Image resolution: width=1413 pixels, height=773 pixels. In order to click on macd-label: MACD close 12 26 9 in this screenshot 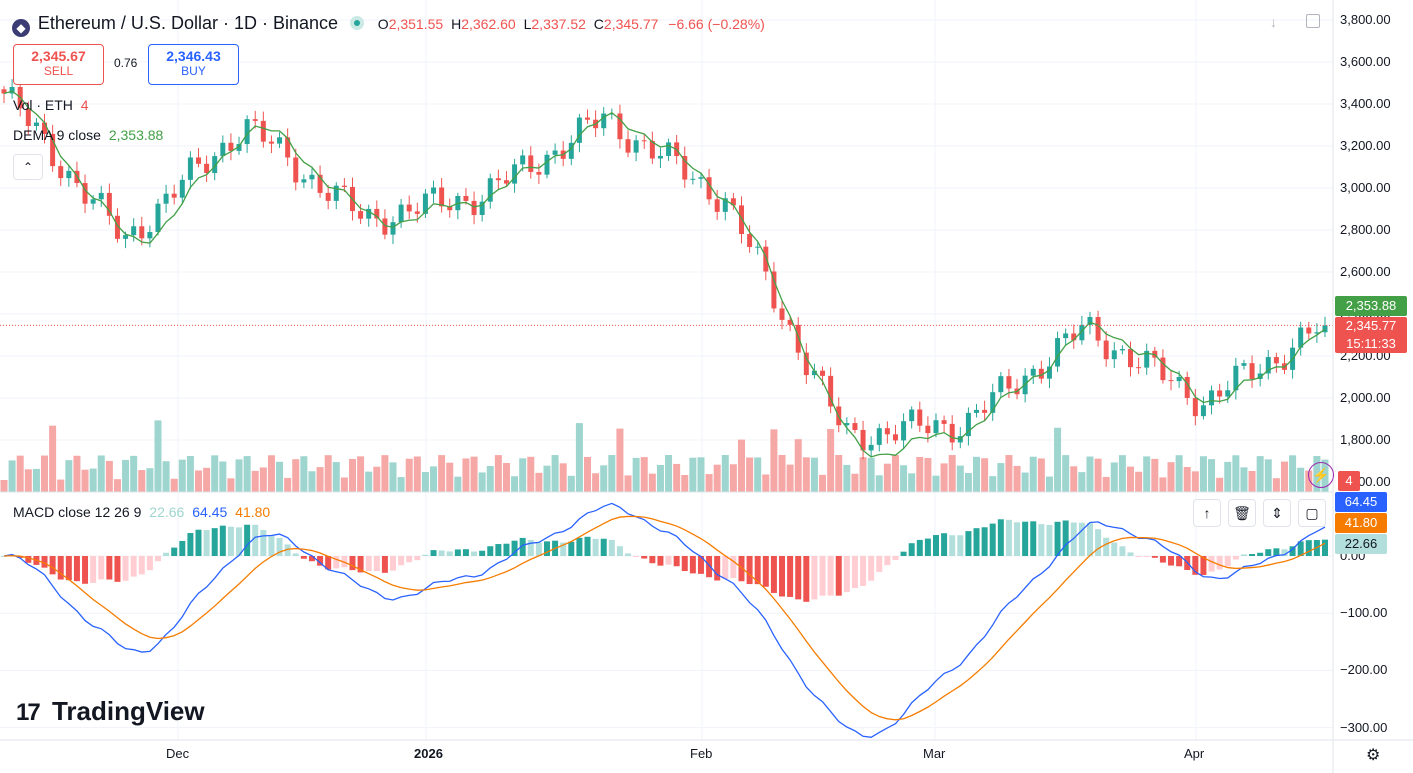, I will do `click(77, 512)`.